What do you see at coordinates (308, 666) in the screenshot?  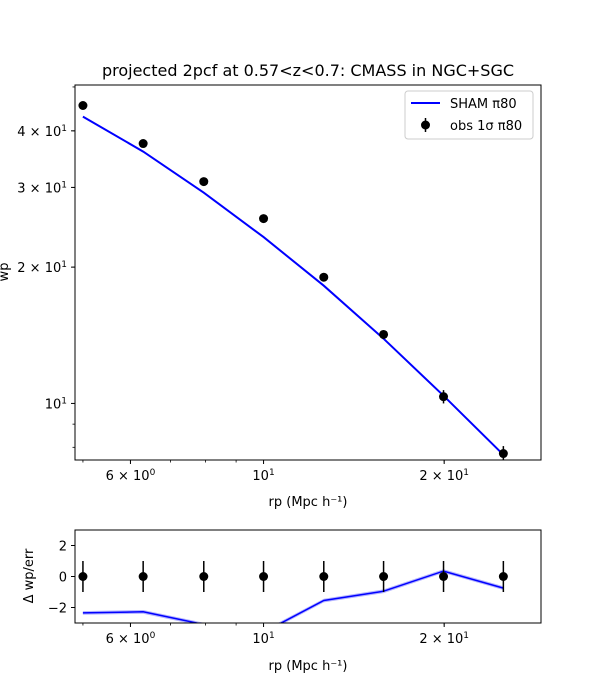 I see `residual-x-axis-label: rp (Mpc h⁻¹)` at bounding box center [308, 666].